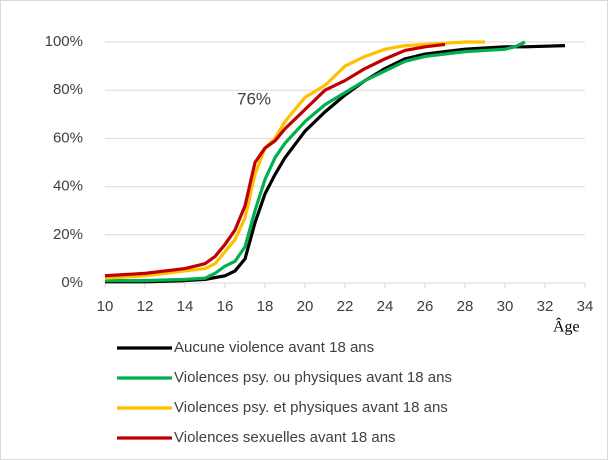  I want to click on x-tick-label: 24, so click(385, 306).